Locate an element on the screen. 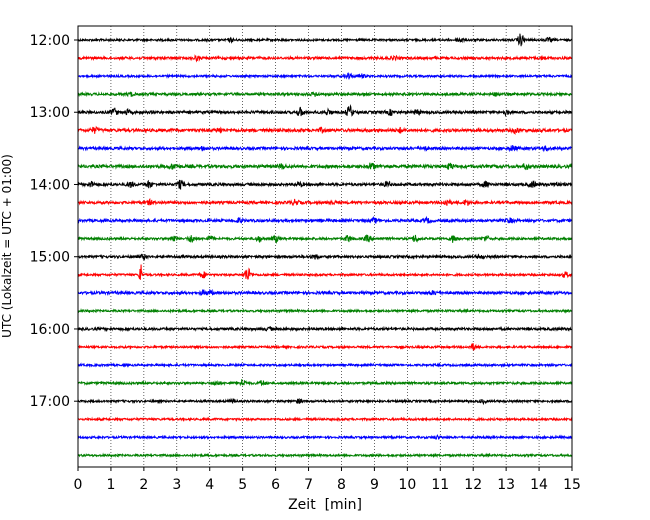 The height and width of the screenshot is (520, 650). y-tick-label: 17:00 is located at coordinates (50, 402).